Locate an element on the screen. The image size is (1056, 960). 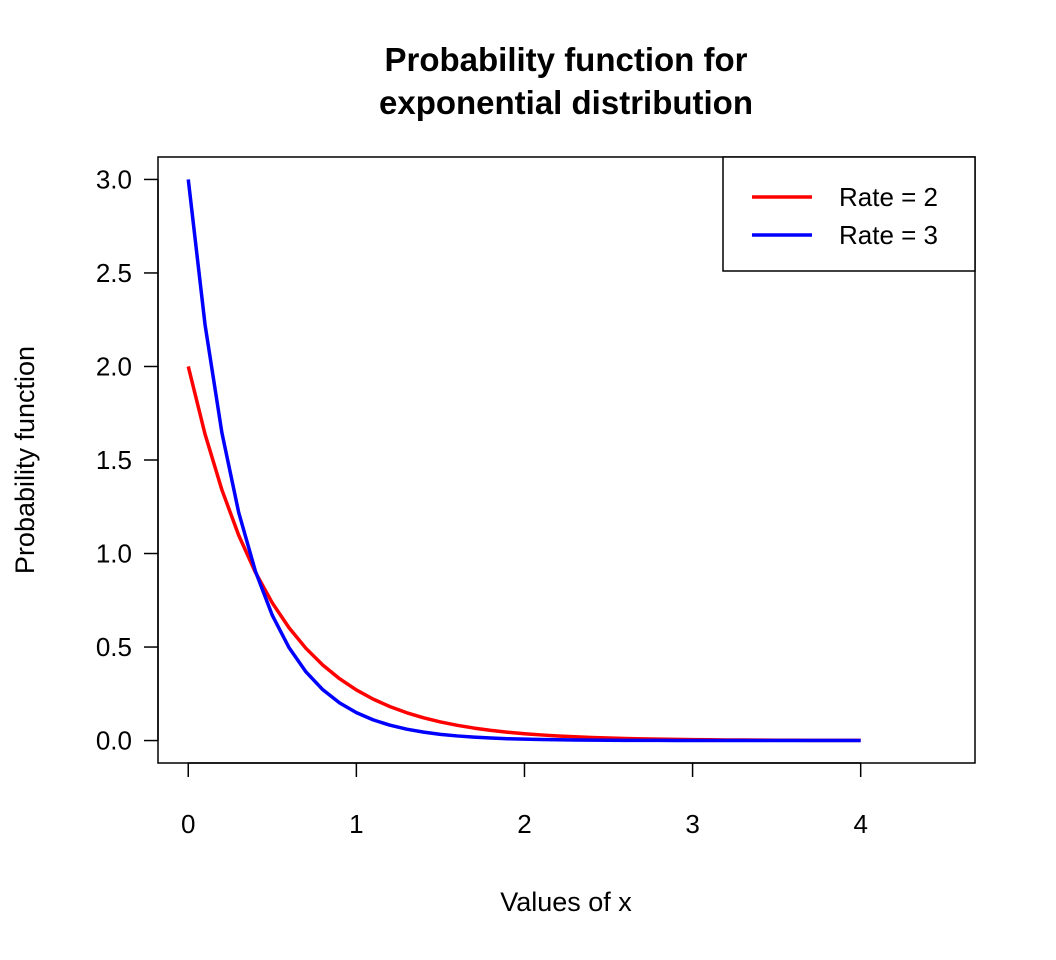
y-tick-label: 0.0 is located at coordinates (114, 741).